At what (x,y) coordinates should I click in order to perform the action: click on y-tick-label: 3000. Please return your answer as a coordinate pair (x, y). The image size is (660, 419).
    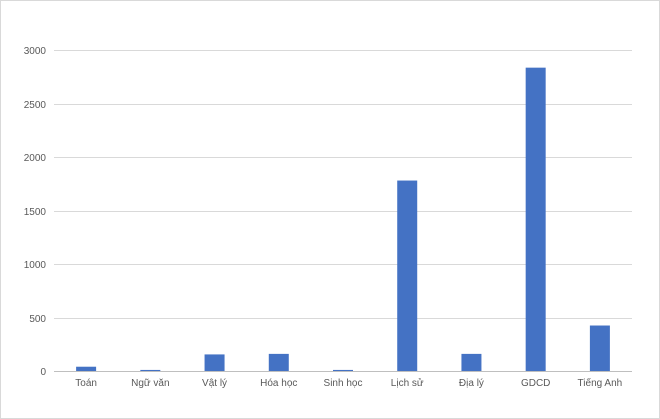
    Looking at the image, I should click on (35, 51).